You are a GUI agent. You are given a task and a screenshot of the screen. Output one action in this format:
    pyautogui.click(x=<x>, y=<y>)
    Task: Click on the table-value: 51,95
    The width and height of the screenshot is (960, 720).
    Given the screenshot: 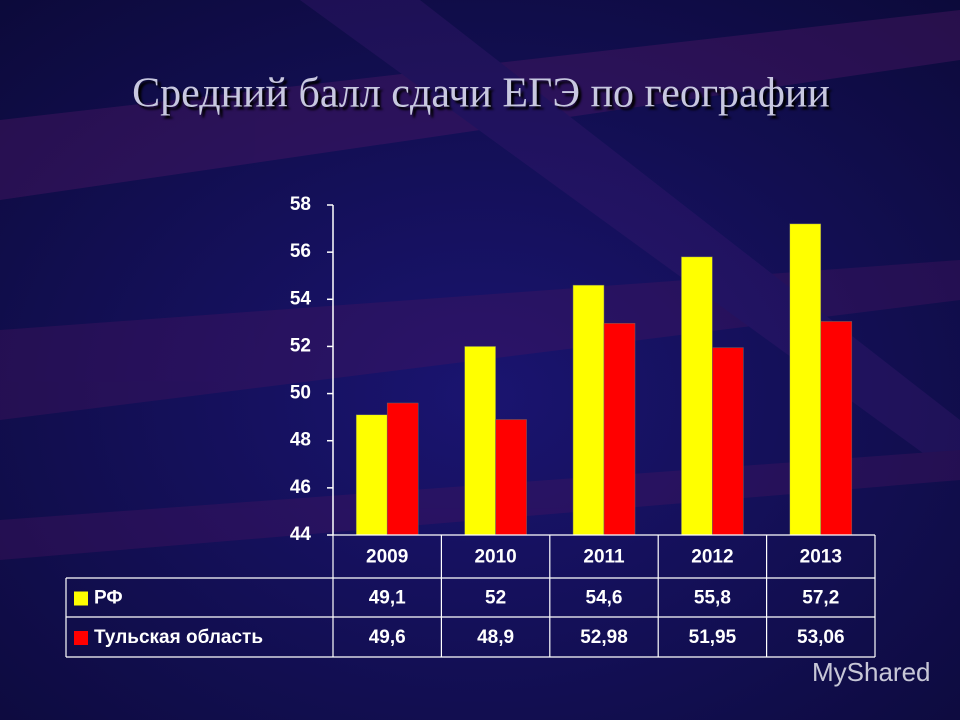 What is the action you would take?
    pyautogui.click(x=713, y=637)
    